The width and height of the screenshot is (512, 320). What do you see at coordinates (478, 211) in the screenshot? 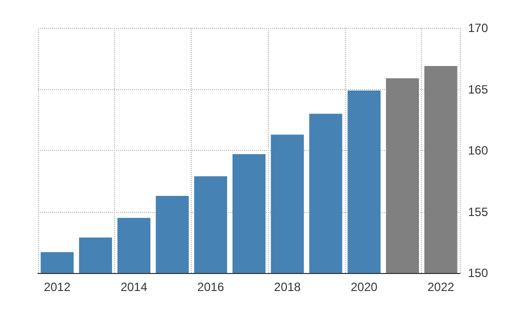
I see `y-tick-label: 155` at bounding box center [478, 211].